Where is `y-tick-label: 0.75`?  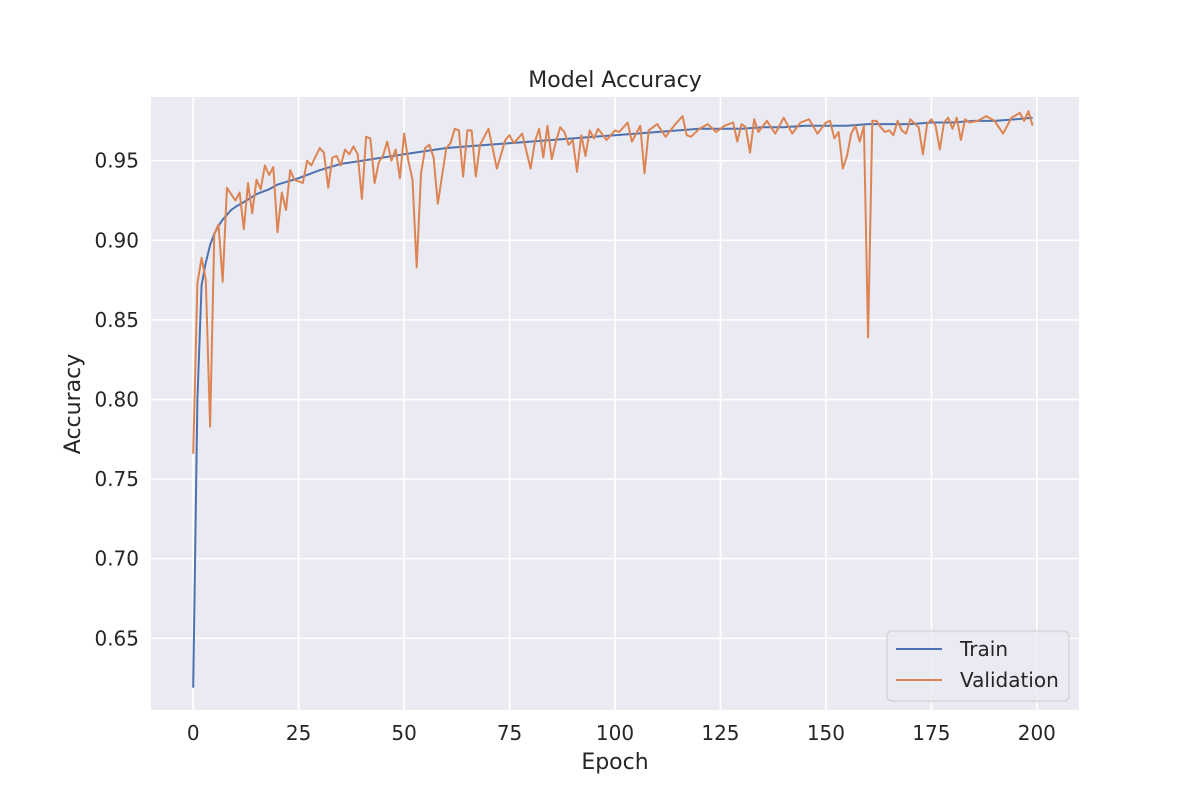 y-tick-label: 0.75 is located at coordinates (116, 479).